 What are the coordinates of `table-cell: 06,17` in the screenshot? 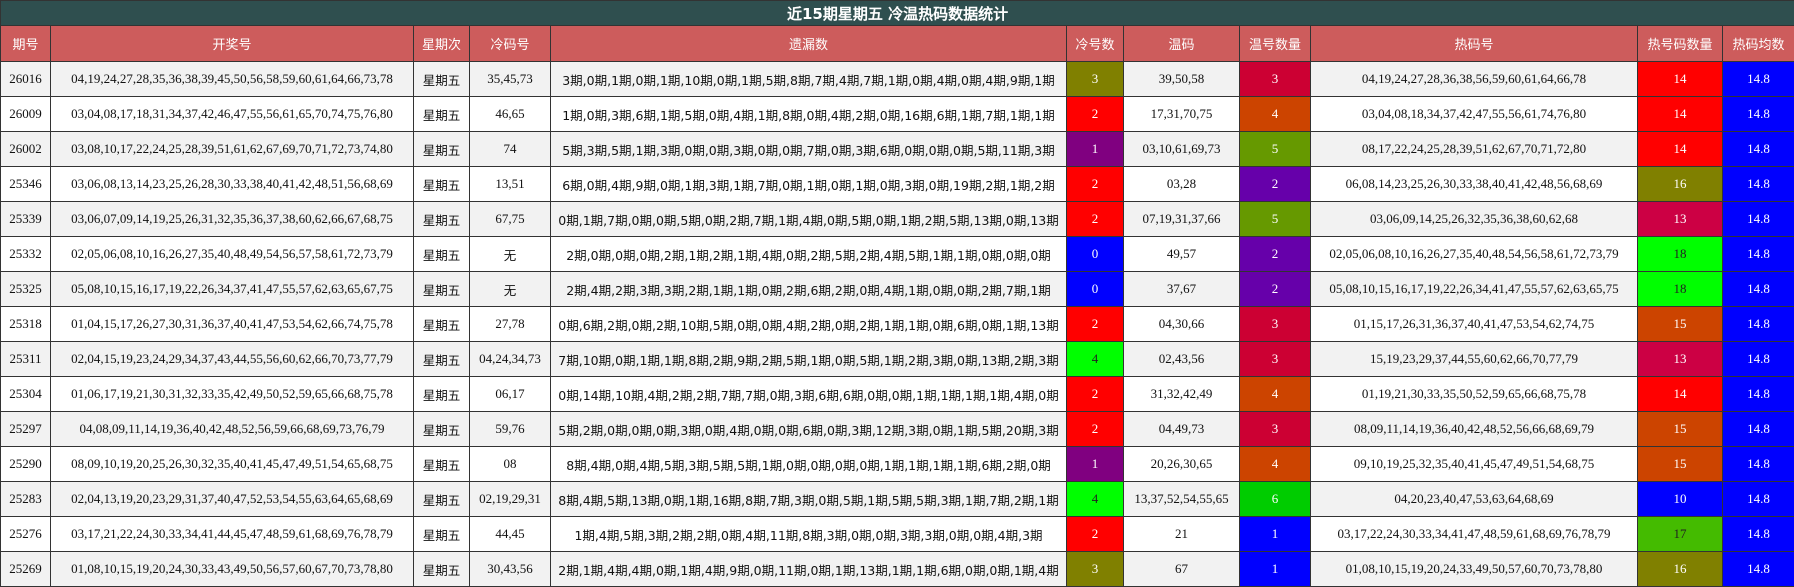 It's located at (510, 394).